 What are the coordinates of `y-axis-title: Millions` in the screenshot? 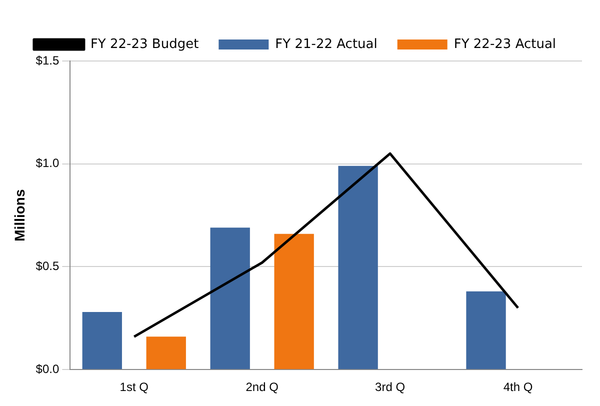 It's located at (19, 215).